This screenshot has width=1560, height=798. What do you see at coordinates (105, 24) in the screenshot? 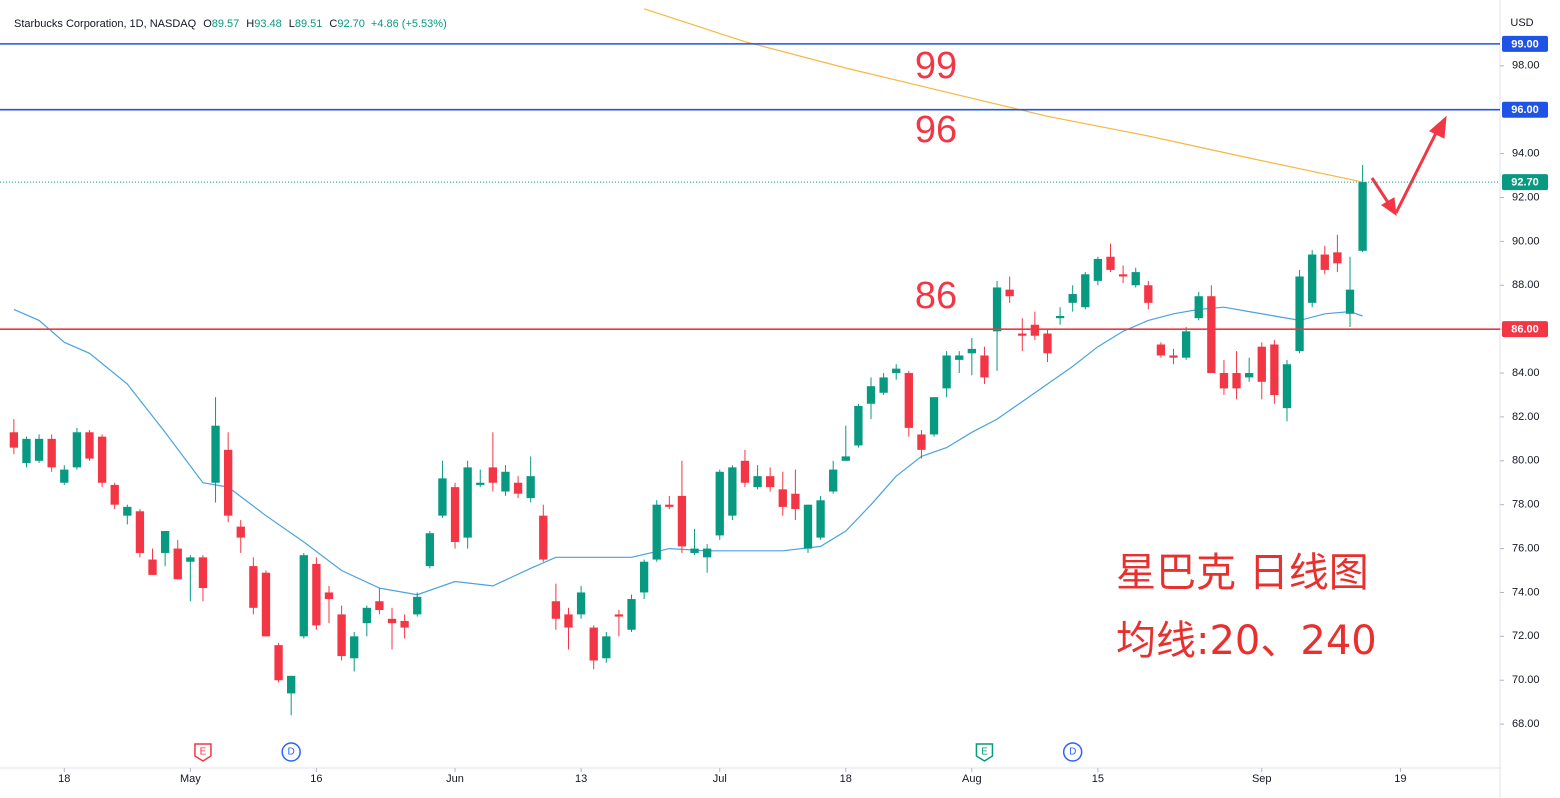
I see `header-item: Starbucks Corporation, 1D, NASDAQ` at bounding box center [105, 24].